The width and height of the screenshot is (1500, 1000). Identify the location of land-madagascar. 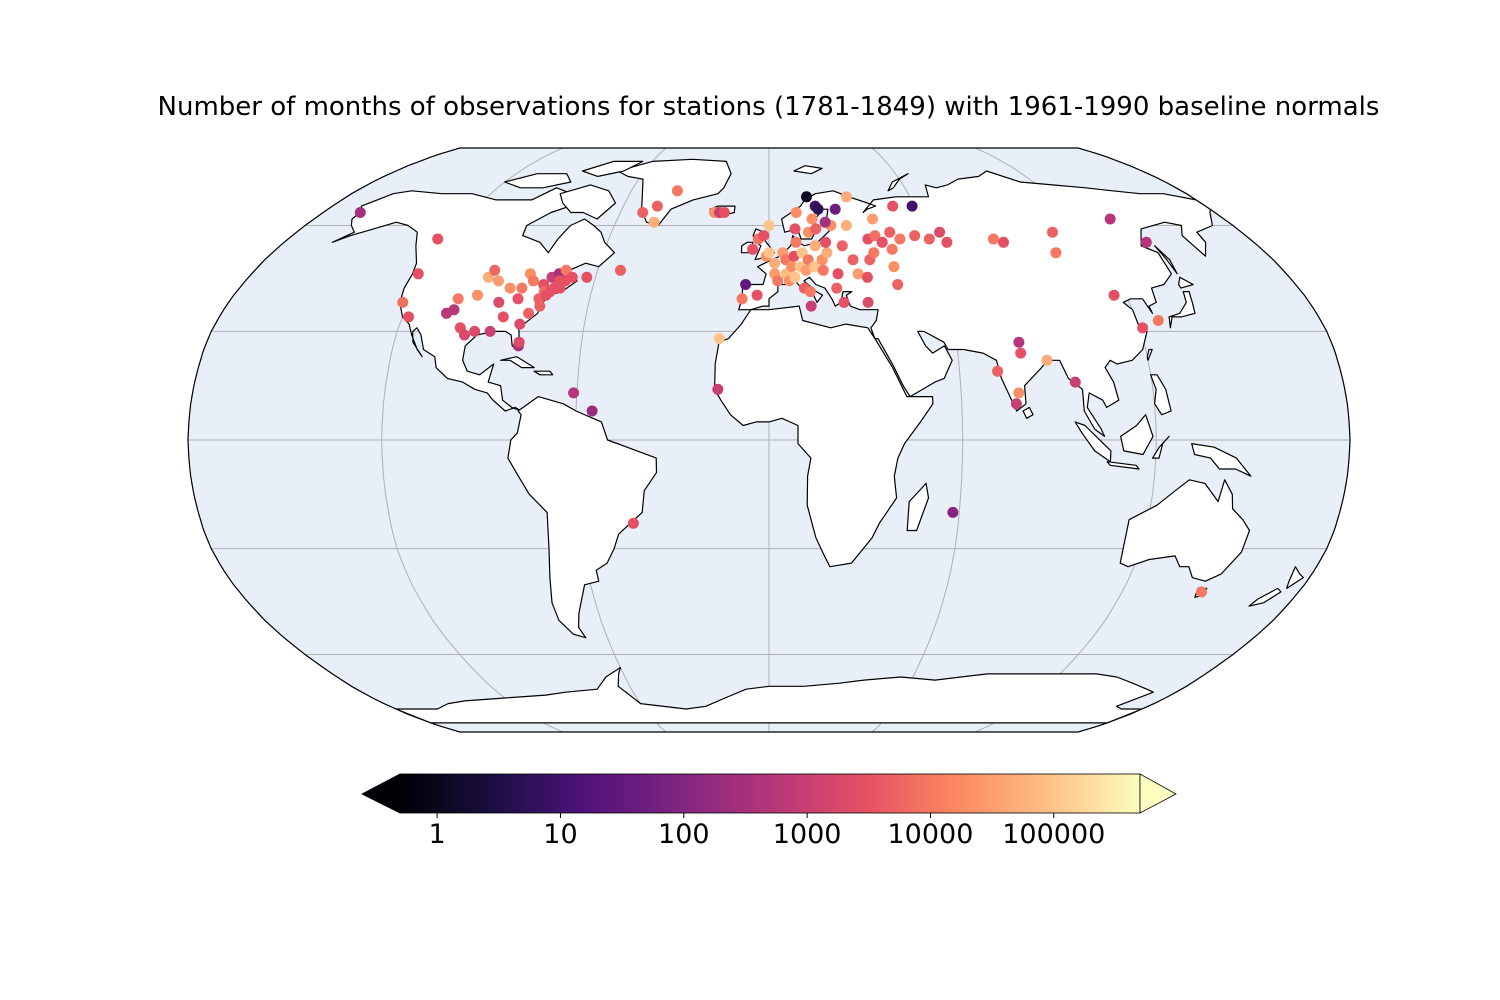
(918, 507).